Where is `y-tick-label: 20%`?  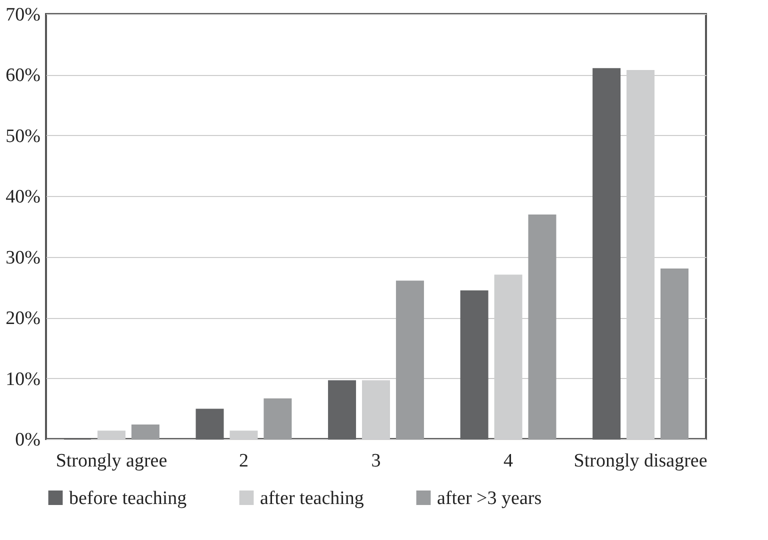 y-tick-label: 20% is located at coordinates (23, 319).